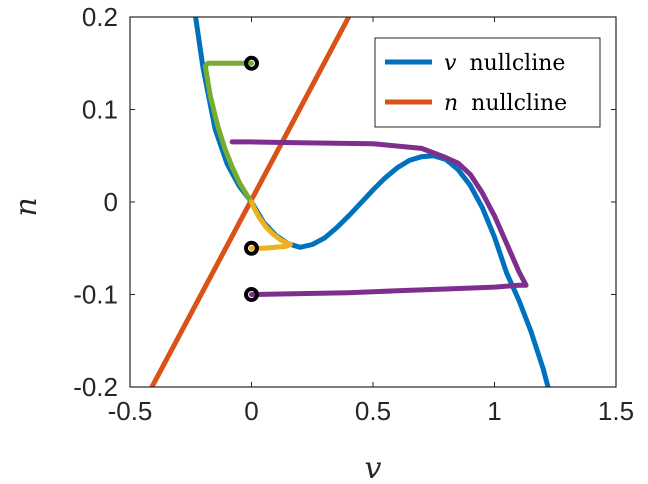 This screenshot has height=484, width=648. I want to click on y-tick-label: -0.2, so click(95, 387).